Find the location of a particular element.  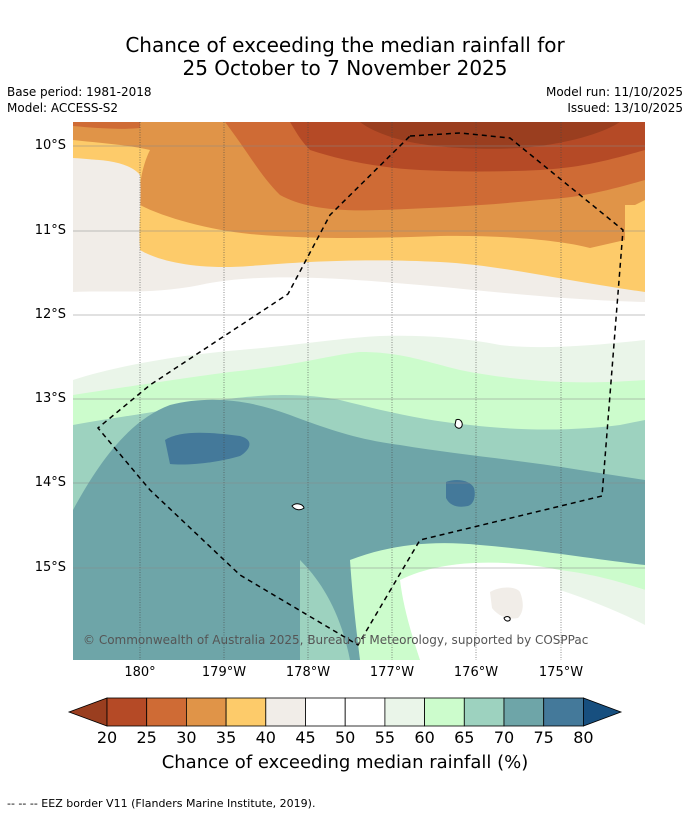

west-warm-patch is located at coordinates (107, 210).